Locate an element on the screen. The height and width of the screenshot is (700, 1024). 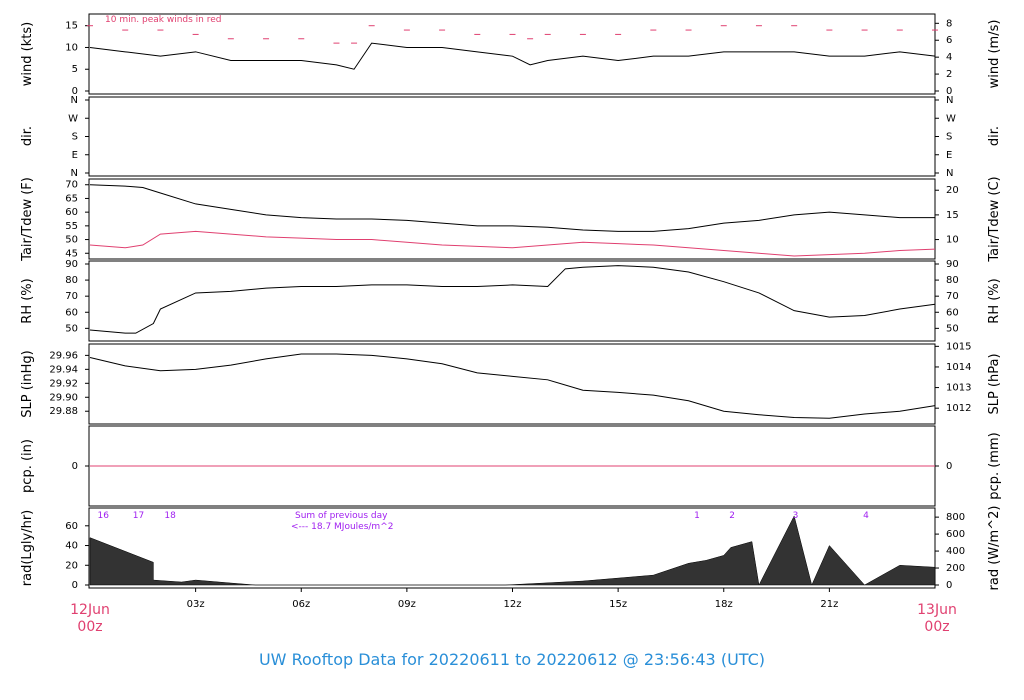
rad-left-tick-label: 60 is located at coordinates (71, 526).